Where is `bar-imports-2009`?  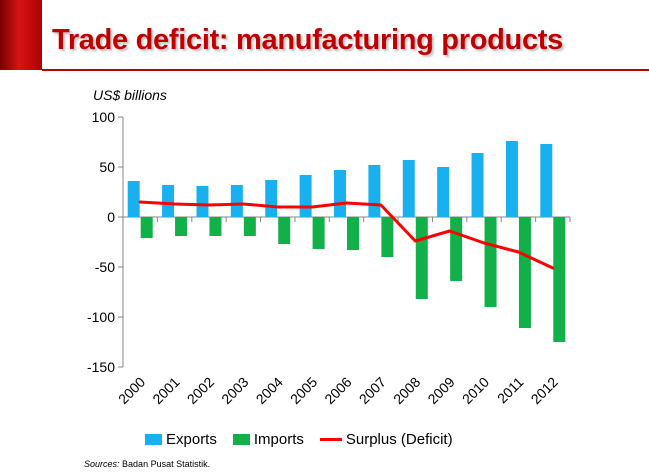 bar-imports-2009 is located at coordinates (456, 249).